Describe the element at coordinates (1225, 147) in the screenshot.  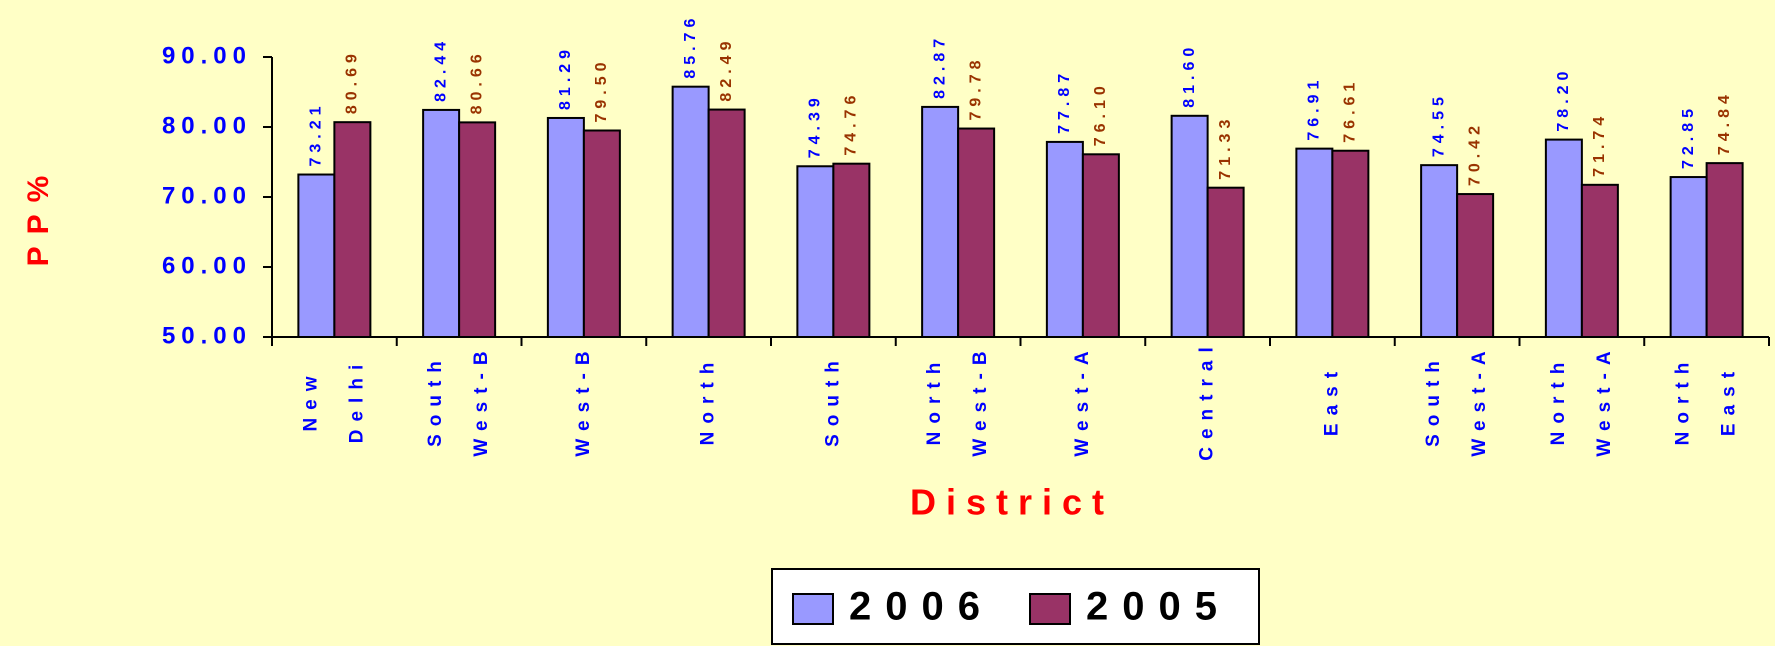
I see `value-label: 71.33` at that location.